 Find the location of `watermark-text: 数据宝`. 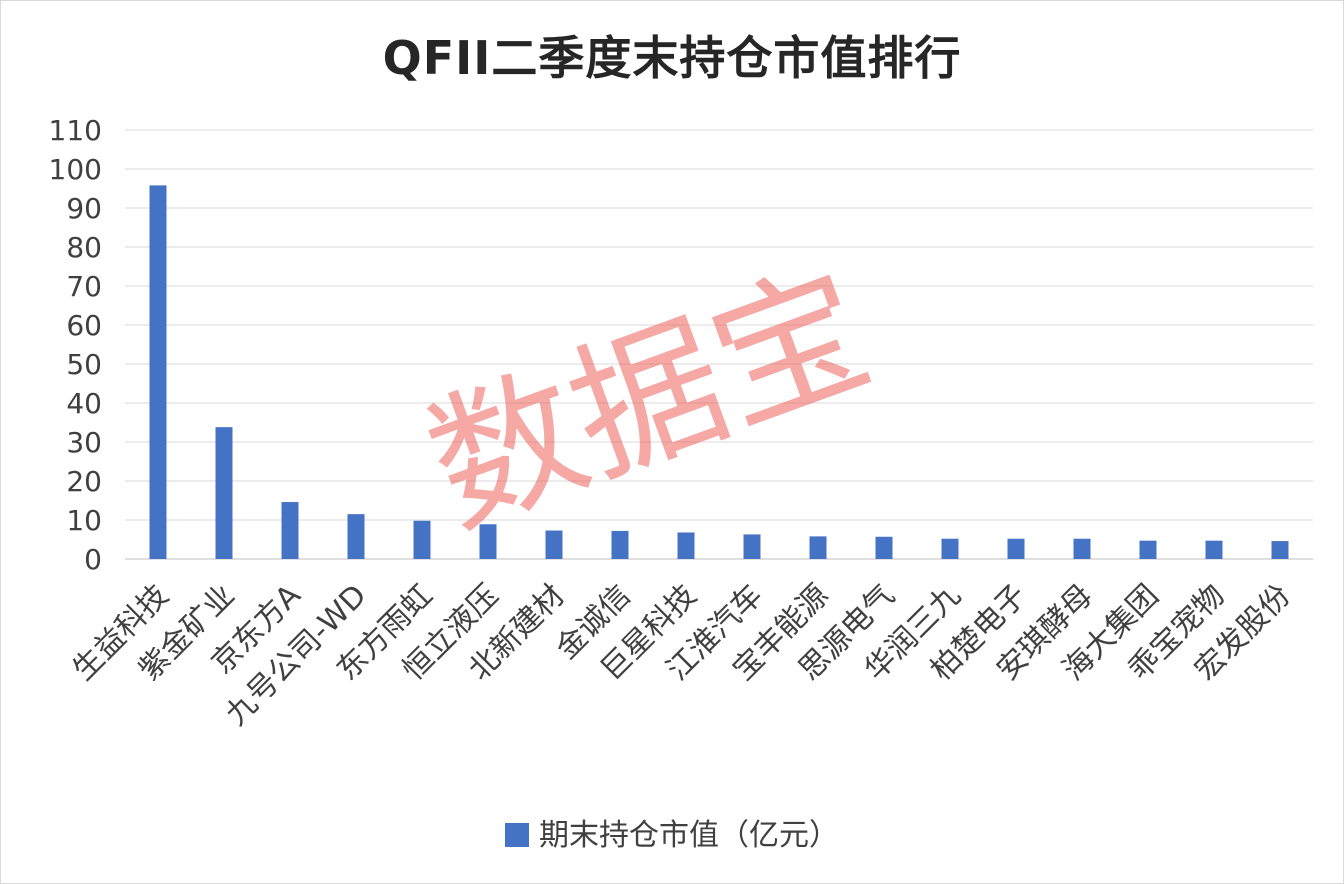

watermark-text: 数据宝 is located at coordinates (649, 399).